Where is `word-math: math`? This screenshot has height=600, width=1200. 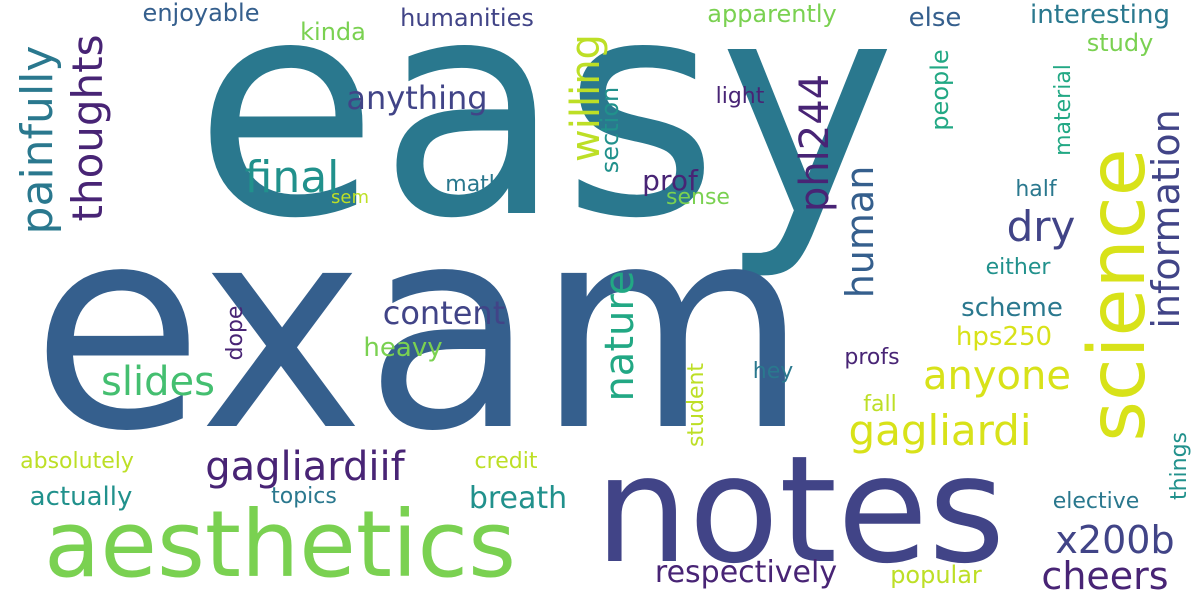 word-math: math is located at coordinates (474, 184).